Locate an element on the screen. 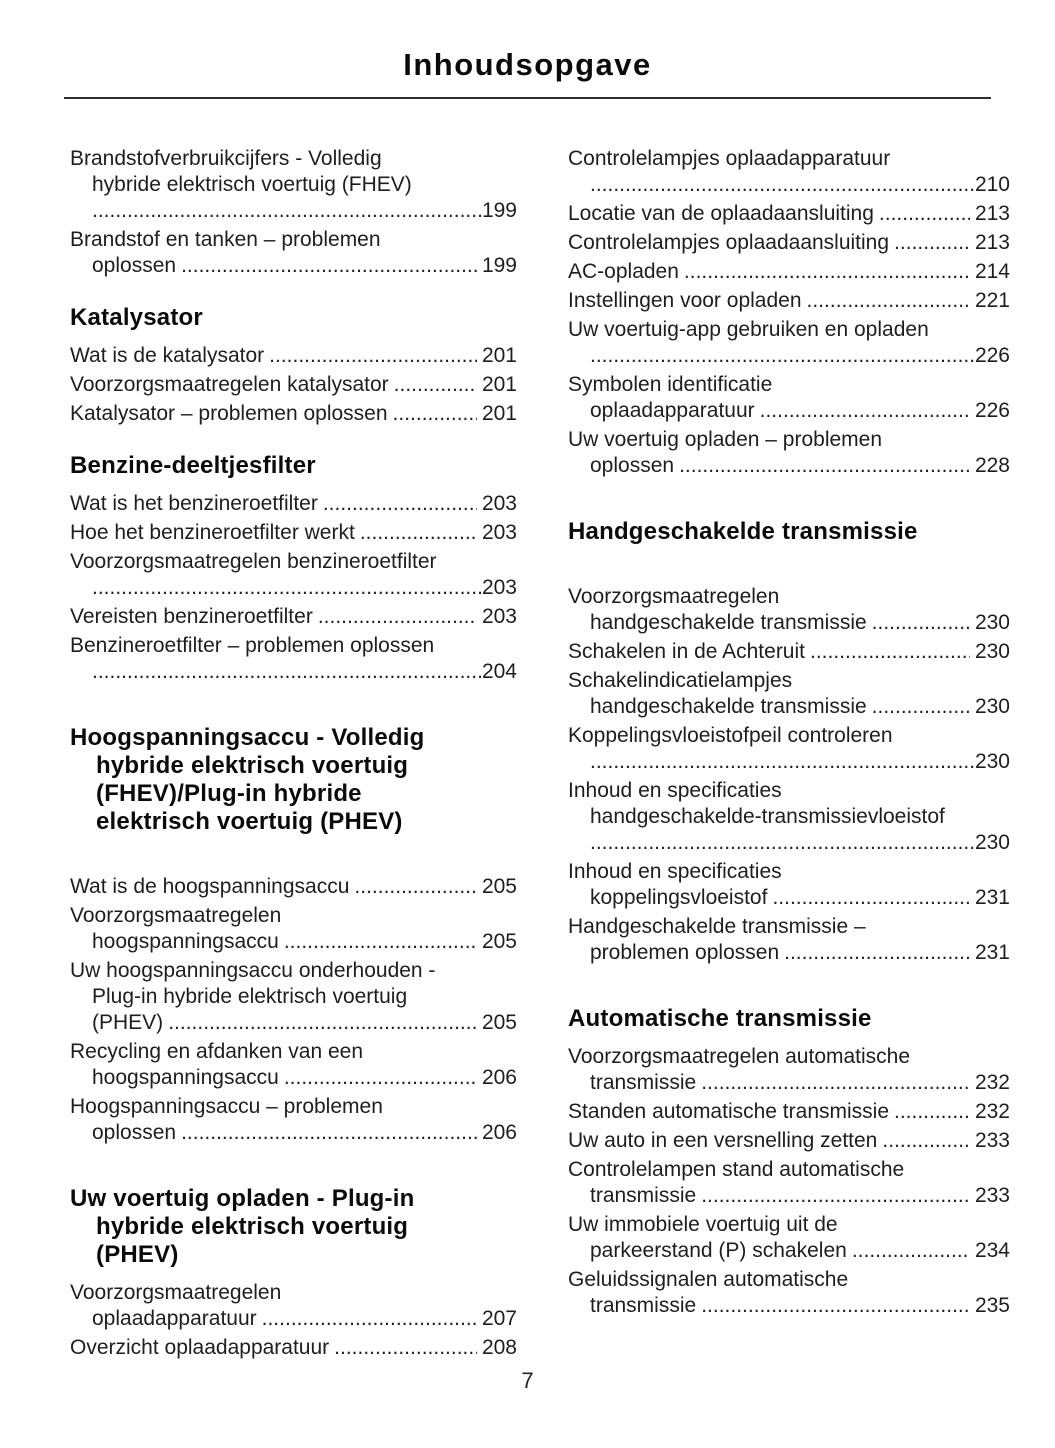 The image size is (1055, 1448). toc-entry-label: Wat is het benzineroetfilter is located at coordinates (194, 503).